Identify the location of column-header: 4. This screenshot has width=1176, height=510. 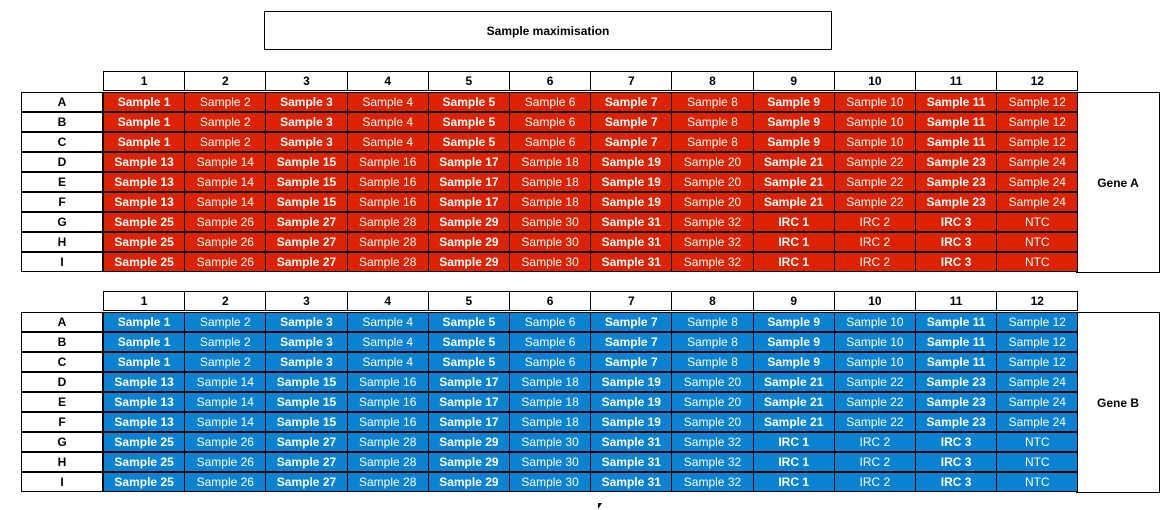
(387, 301).